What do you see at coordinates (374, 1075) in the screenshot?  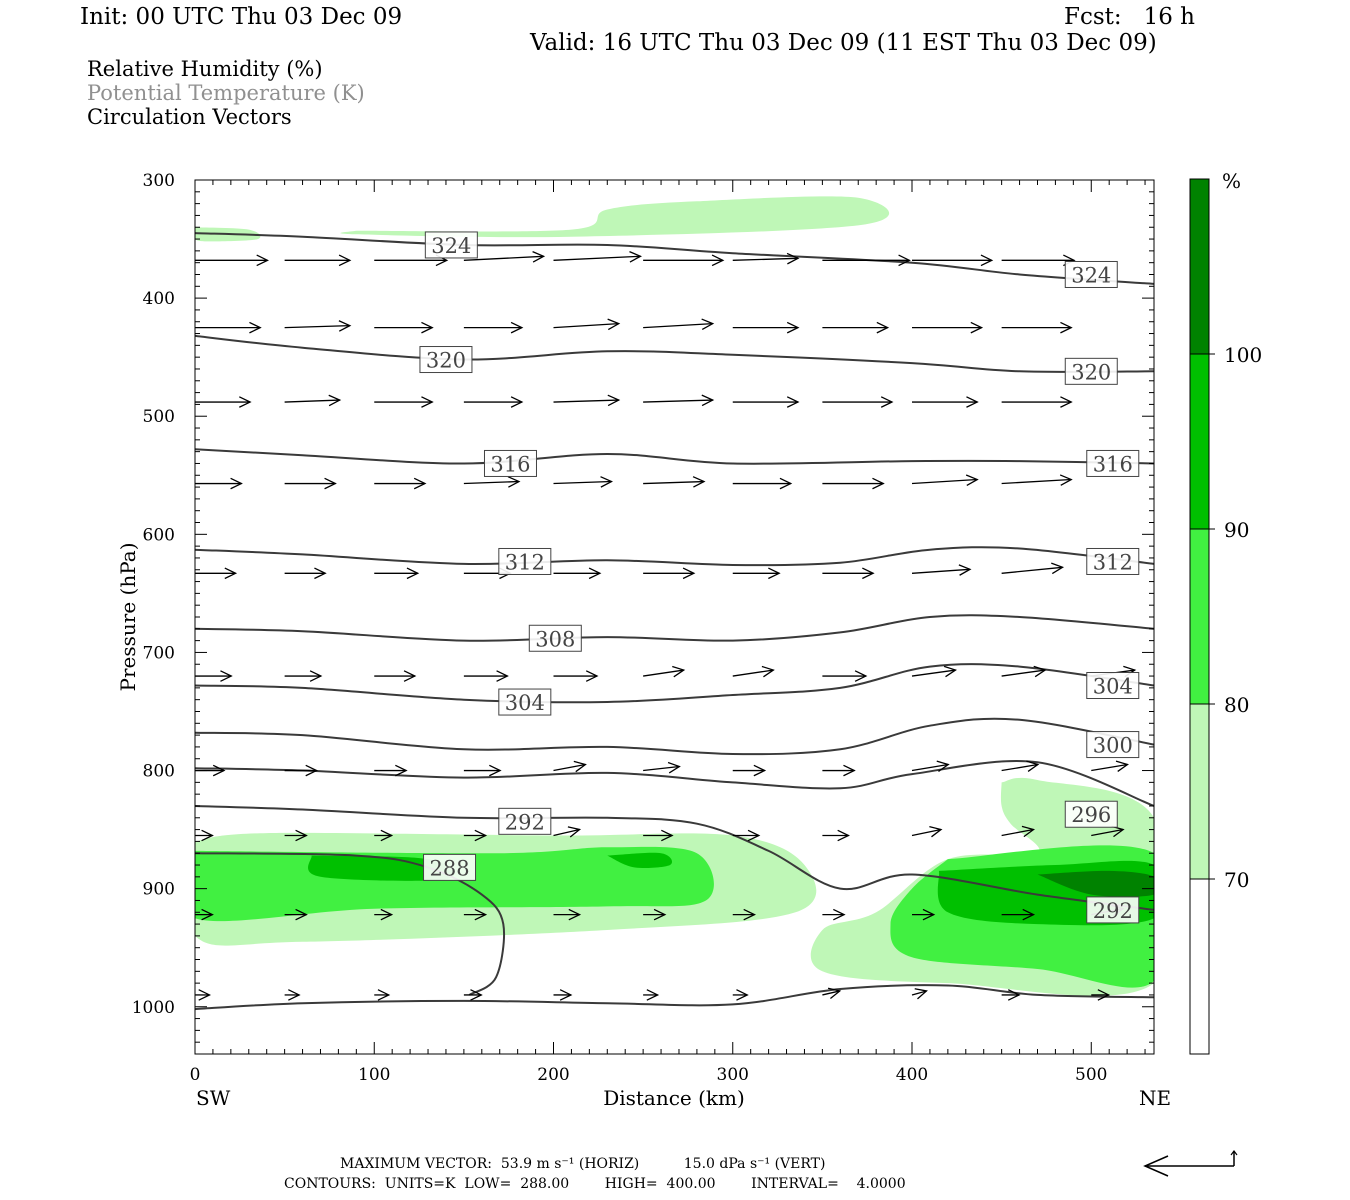 I see `x-tick-label: 100` at bounding box center [374, 1075].